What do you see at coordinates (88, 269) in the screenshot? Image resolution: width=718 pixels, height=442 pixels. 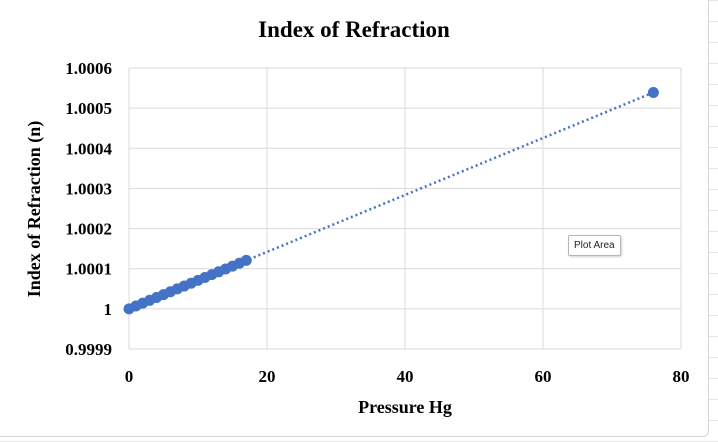 I see `y-tick-label: 1.0001` at bounding box center [88, 269].